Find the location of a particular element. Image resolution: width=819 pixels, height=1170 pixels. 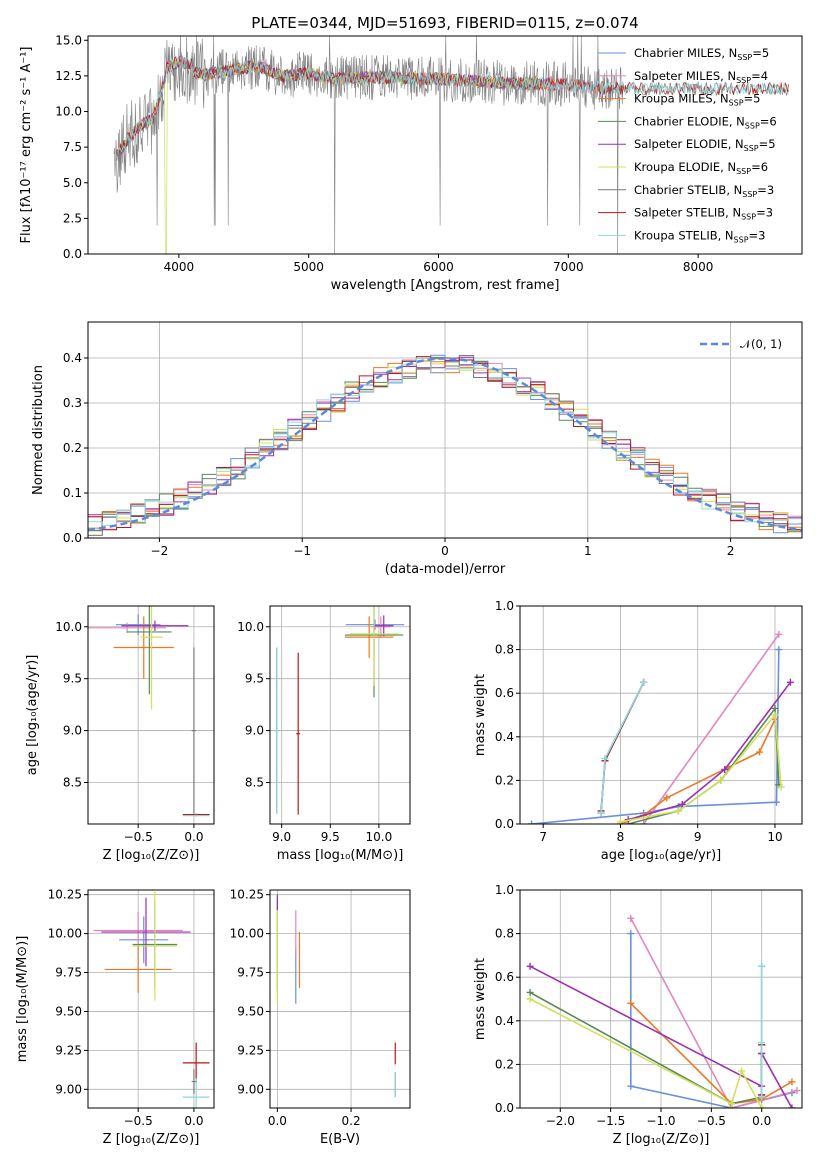

errorbar-point-salpeter-elodie is located at coordinates (384, 626).